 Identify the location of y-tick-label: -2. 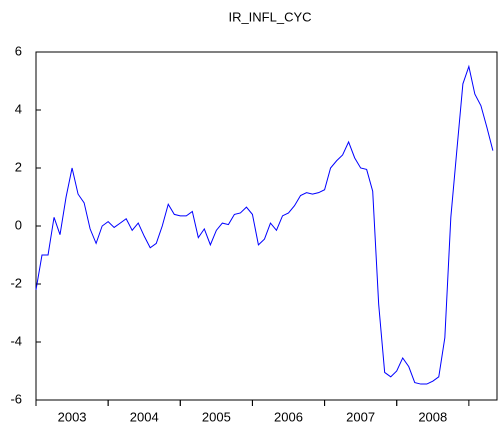
(16, 282).